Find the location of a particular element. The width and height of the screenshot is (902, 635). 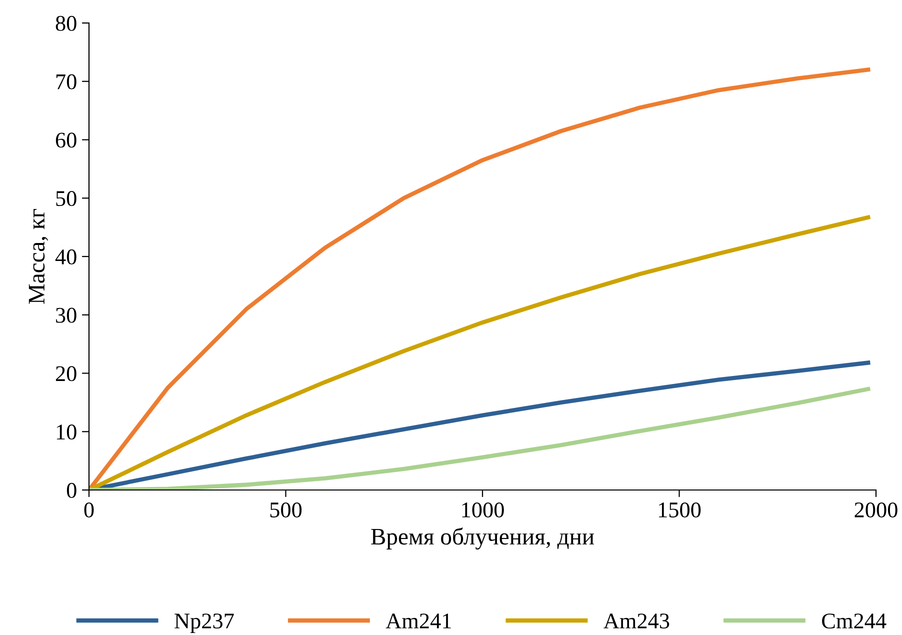

y-axis-title: Масса, кг is located at coordinates (38, 256).